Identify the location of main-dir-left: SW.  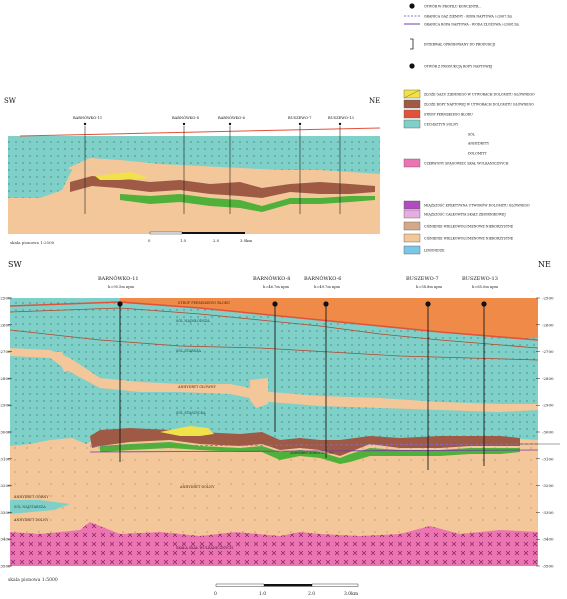
(15, 264).